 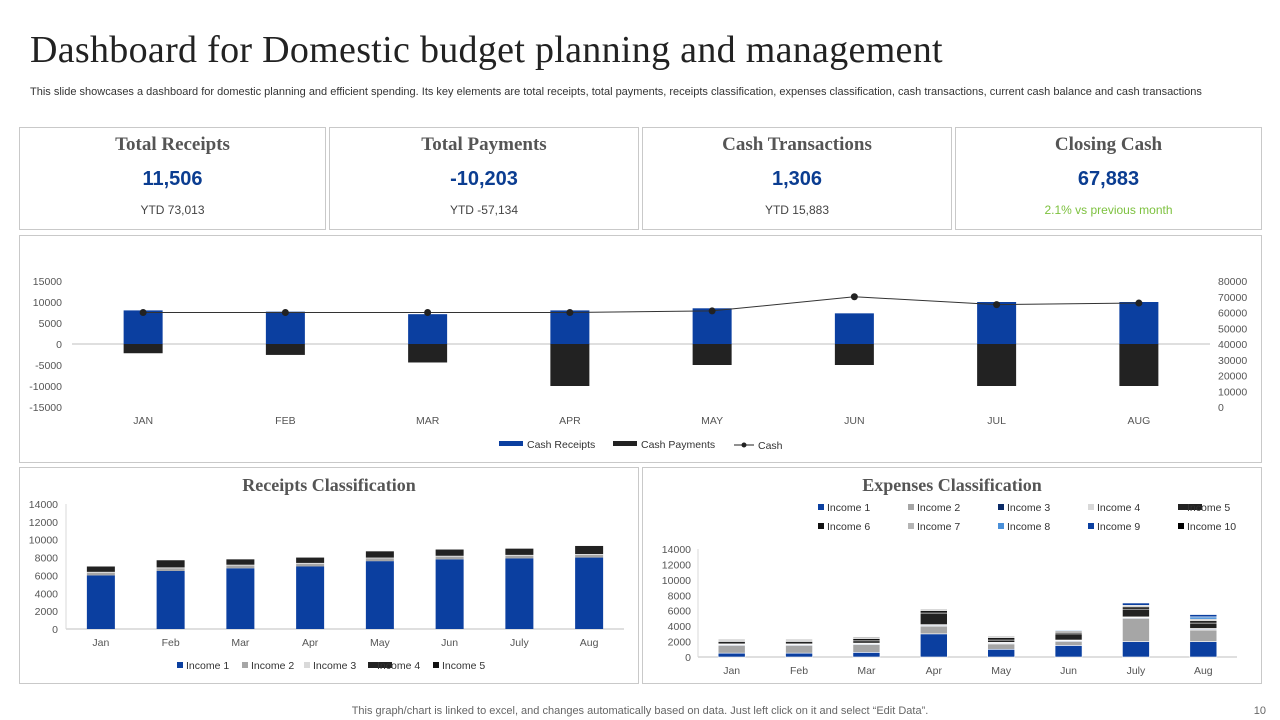 What do you see at coordinates (48, 366) in the screenshot?
I see `y-axis-tick-label: -5000` at bounding box center [48, 366].